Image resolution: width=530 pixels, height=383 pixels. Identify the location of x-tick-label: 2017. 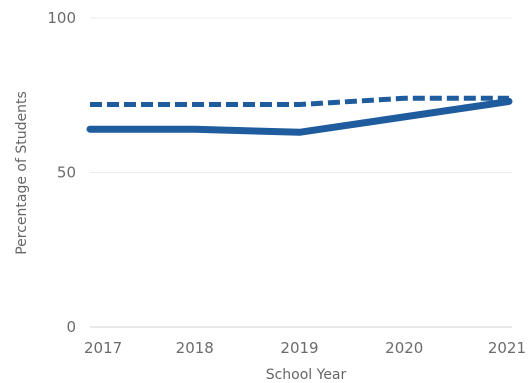
(103, 348).